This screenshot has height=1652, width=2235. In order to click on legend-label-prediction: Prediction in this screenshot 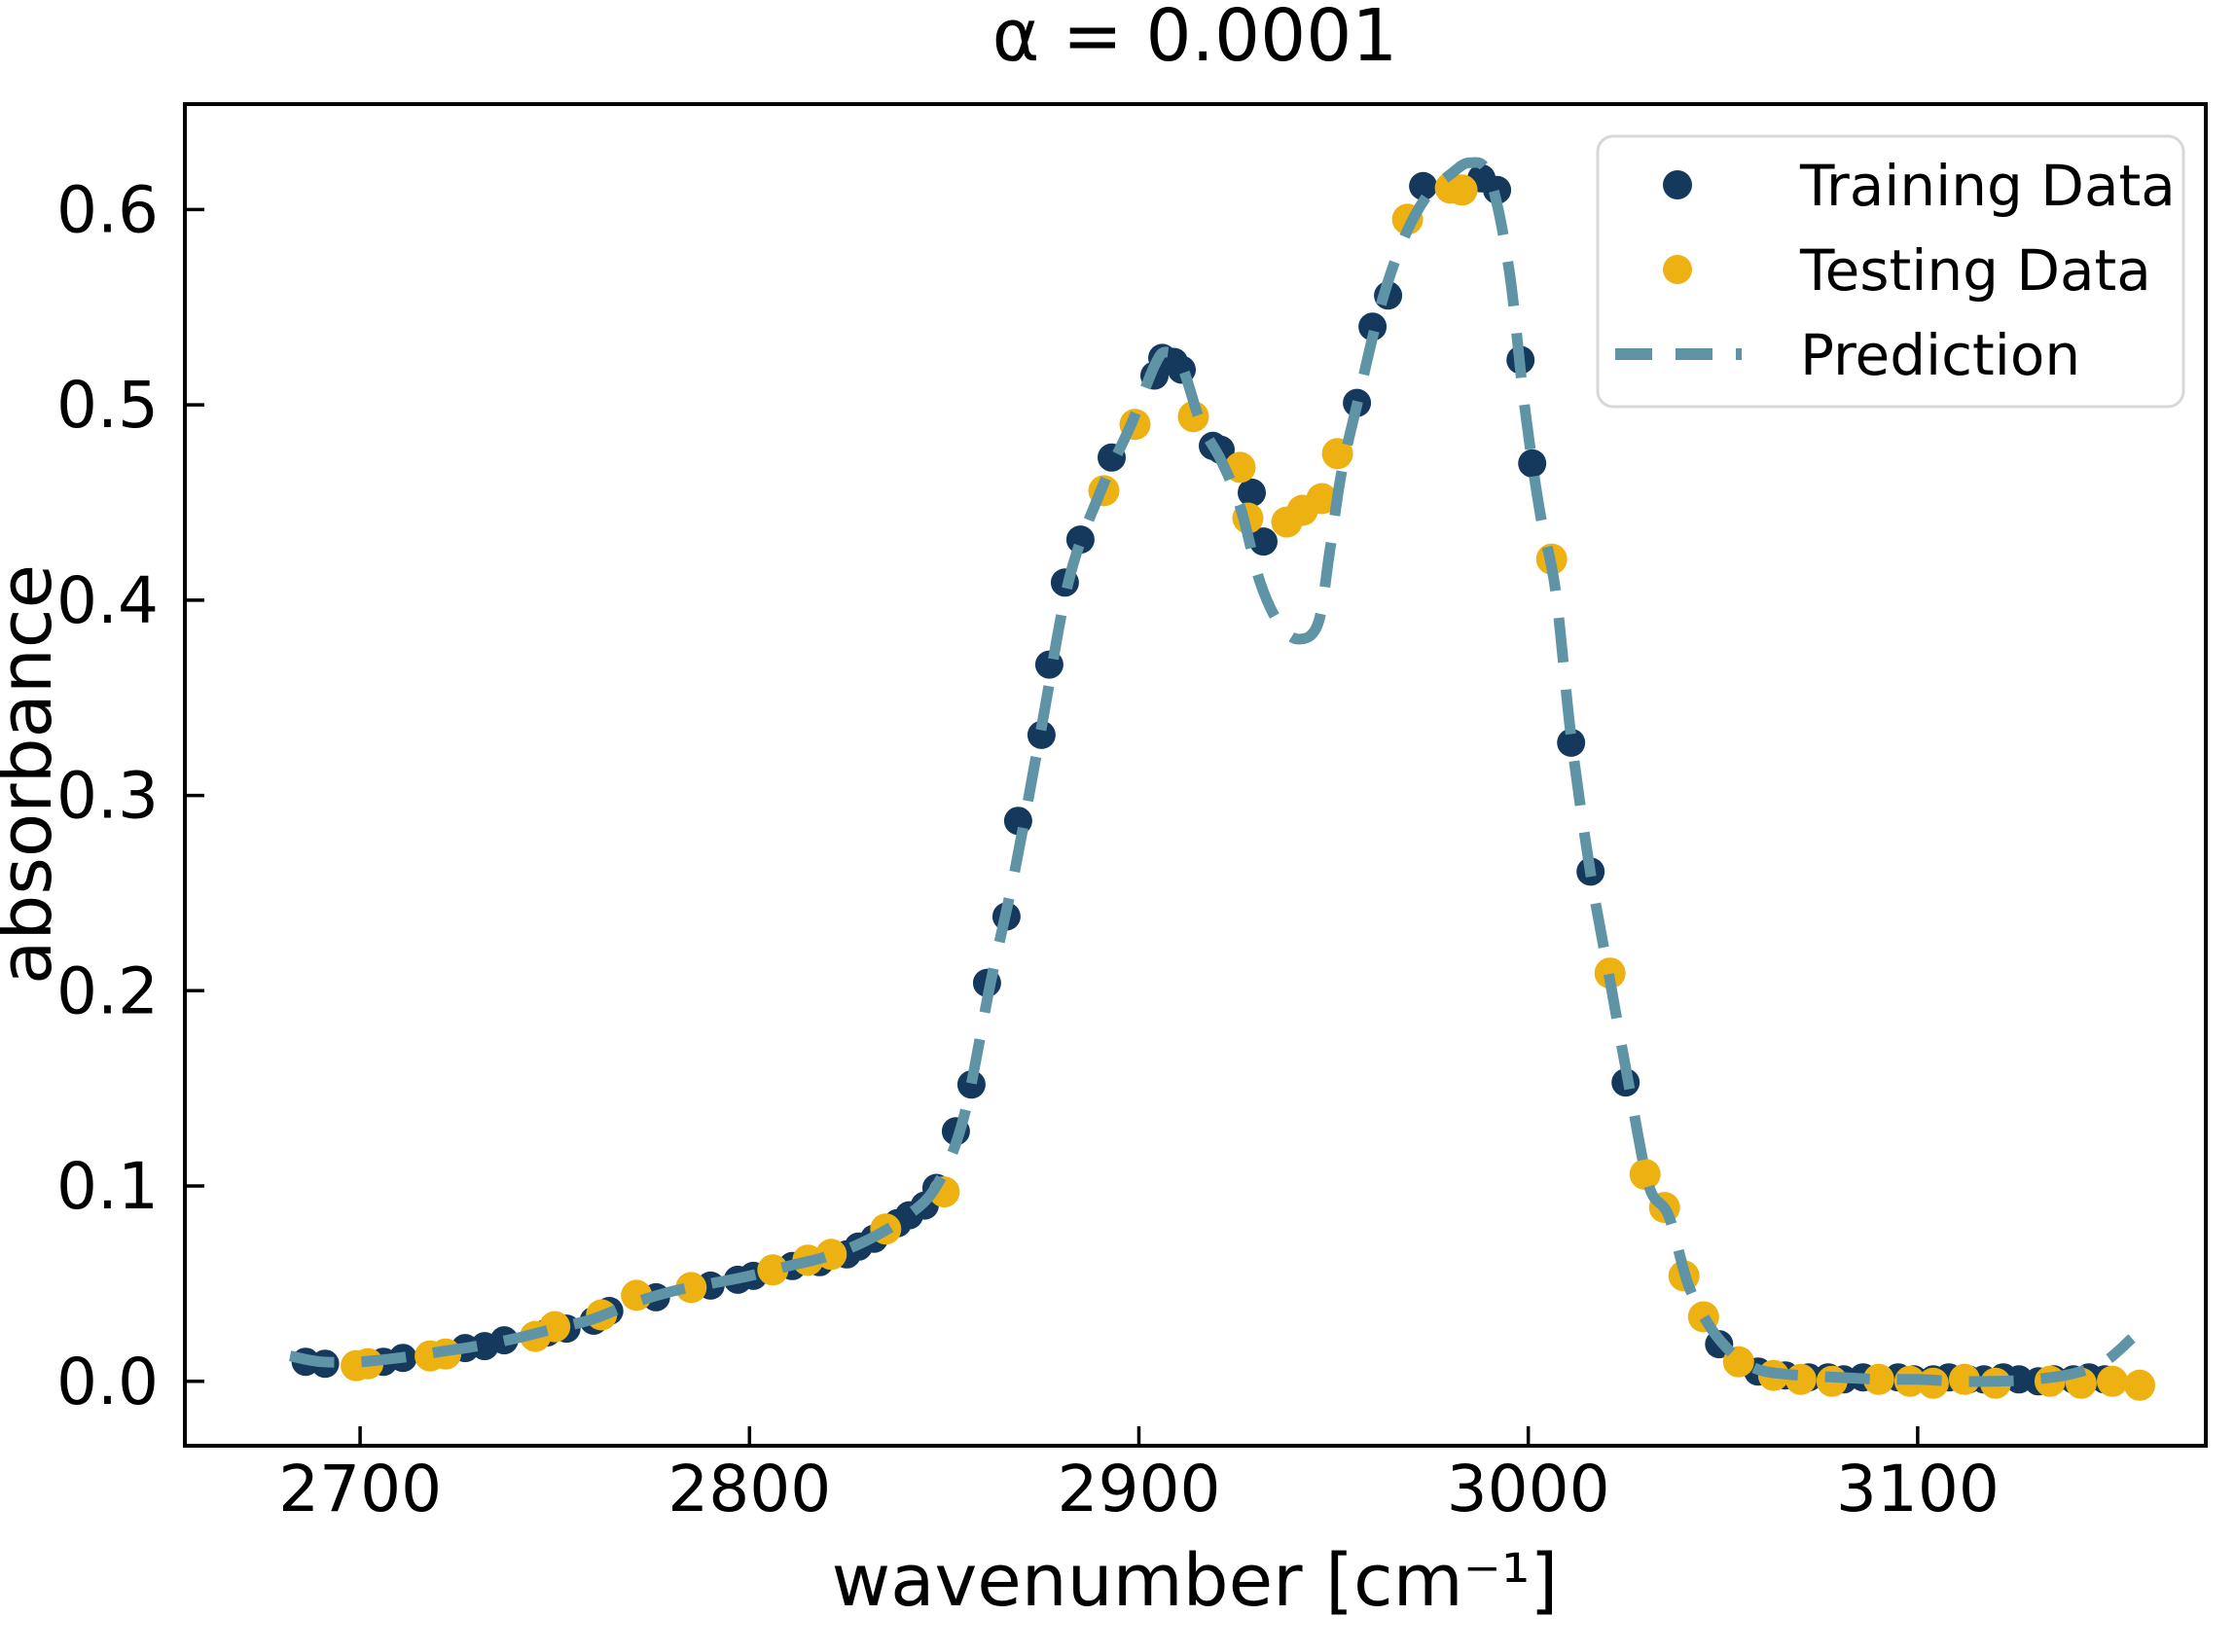, I will do `click(1940, 355)`.